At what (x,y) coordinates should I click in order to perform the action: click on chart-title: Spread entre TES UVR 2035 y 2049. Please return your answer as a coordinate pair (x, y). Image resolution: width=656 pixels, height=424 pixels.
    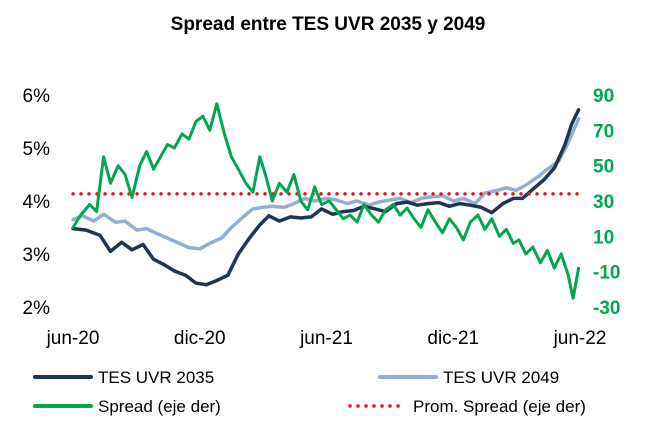
    Looking at the image, I should click on (328, 24).